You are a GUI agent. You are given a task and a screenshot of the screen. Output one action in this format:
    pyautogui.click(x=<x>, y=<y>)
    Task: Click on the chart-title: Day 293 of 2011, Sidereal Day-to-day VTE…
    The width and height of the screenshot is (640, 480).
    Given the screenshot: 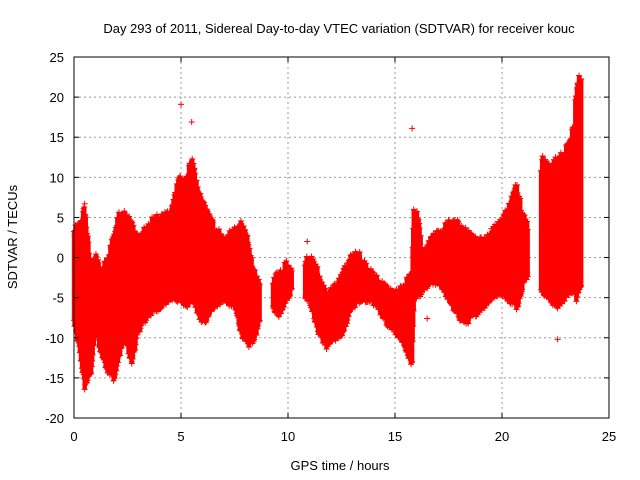 What is the action you would take?
    pyautogui.click(x=339, y=28)
    